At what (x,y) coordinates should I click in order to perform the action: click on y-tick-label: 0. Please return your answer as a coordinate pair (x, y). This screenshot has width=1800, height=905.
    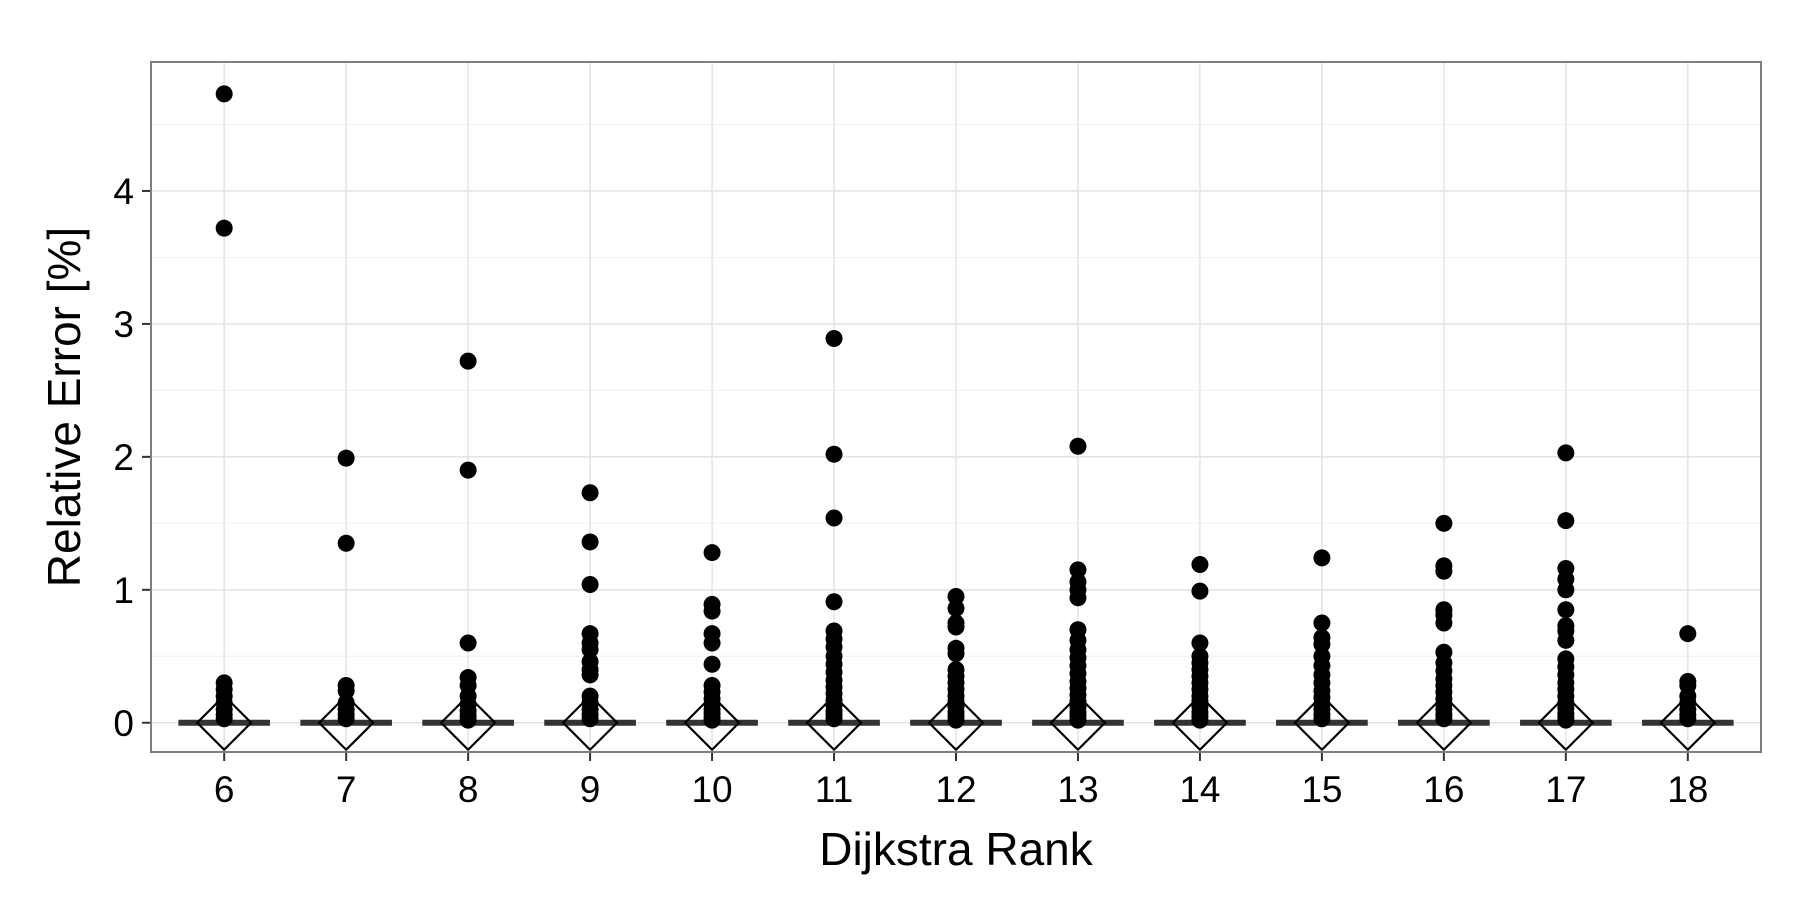
    Looking at the image, I should click on (123, 723).